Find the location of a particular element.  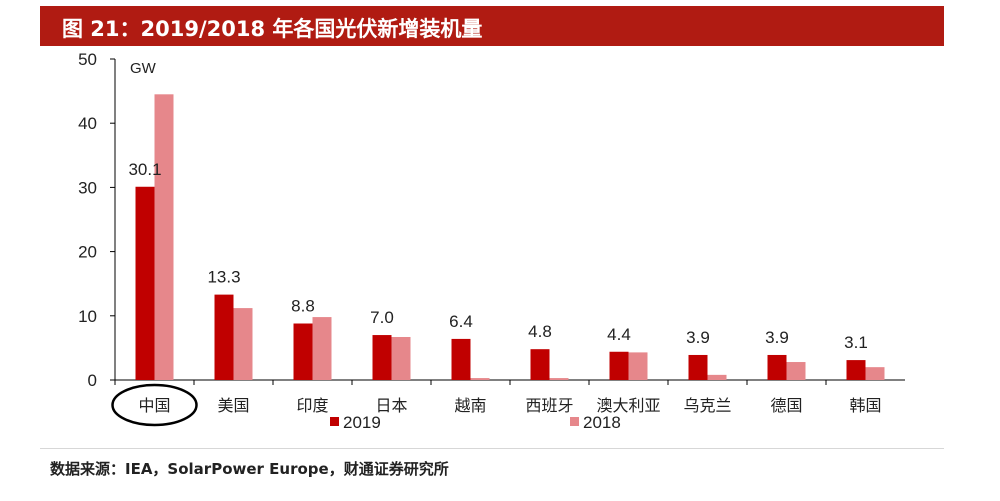

data-label: 6.4 is located at coordinates (461, 321).